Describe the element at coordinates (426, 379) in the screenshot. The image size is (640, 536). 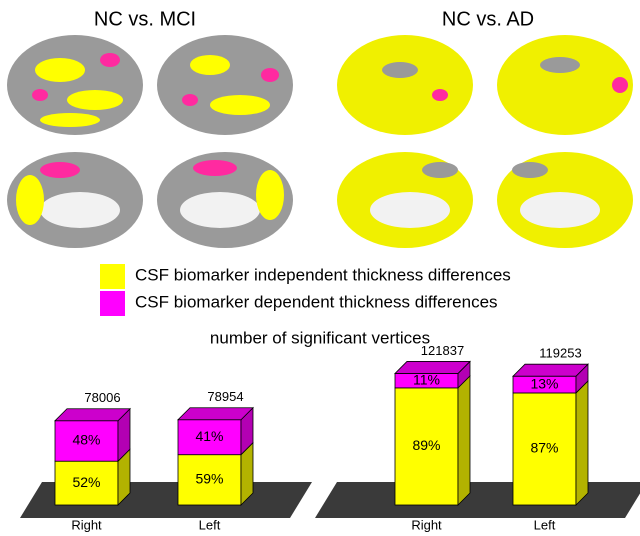
I see `value-label: 11%` at that location.